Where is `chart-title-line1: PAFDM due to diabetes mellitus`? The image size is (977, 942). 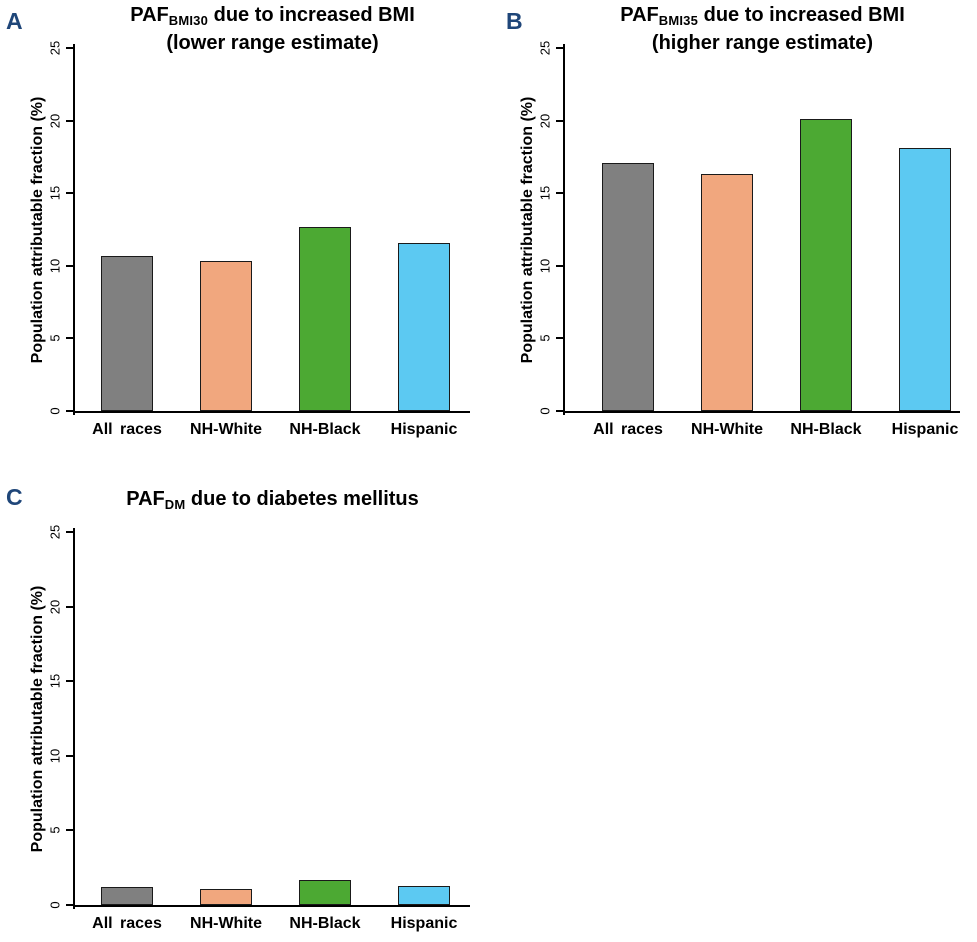 chart-title-line1: PAFDM due to diabetes mellitus is located at coordinates (272, 500).